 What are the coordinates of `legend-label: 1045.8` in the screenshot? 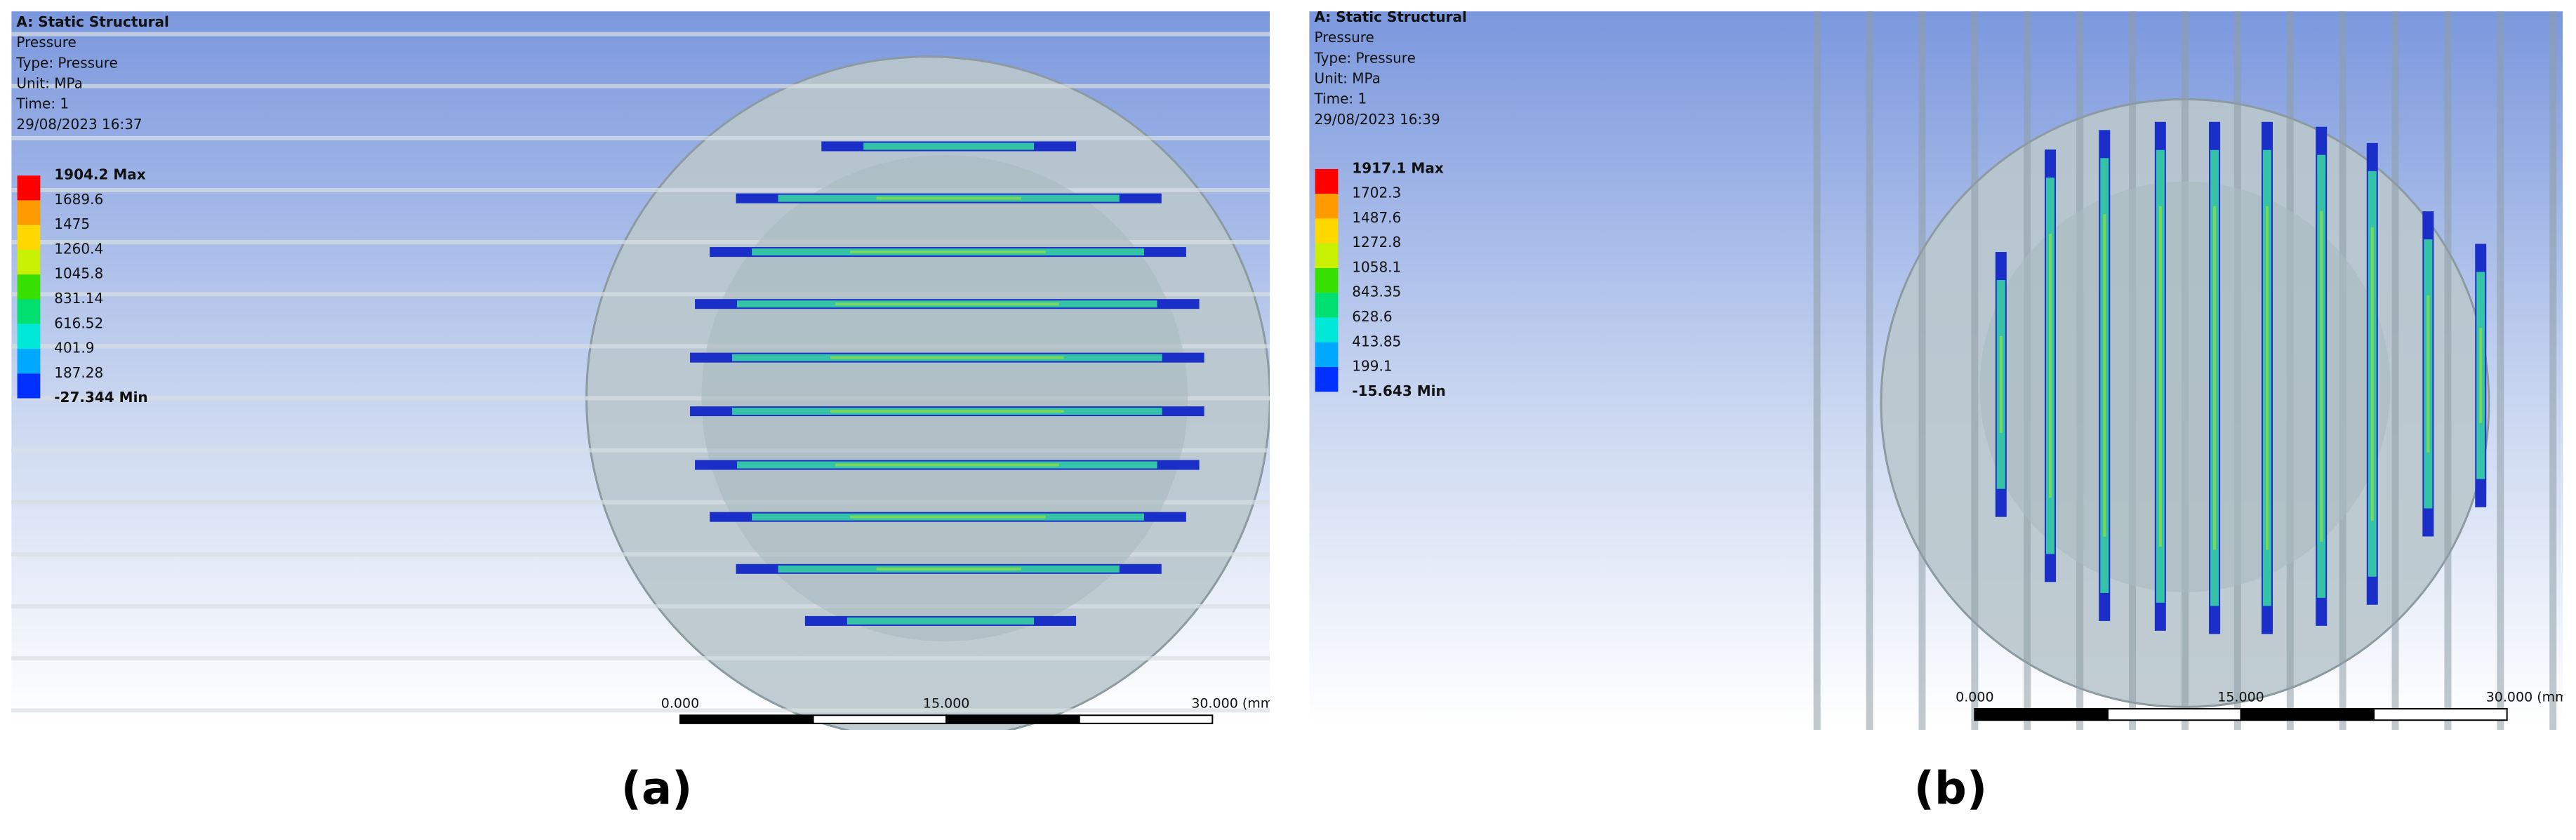 It's located at (78, 273).